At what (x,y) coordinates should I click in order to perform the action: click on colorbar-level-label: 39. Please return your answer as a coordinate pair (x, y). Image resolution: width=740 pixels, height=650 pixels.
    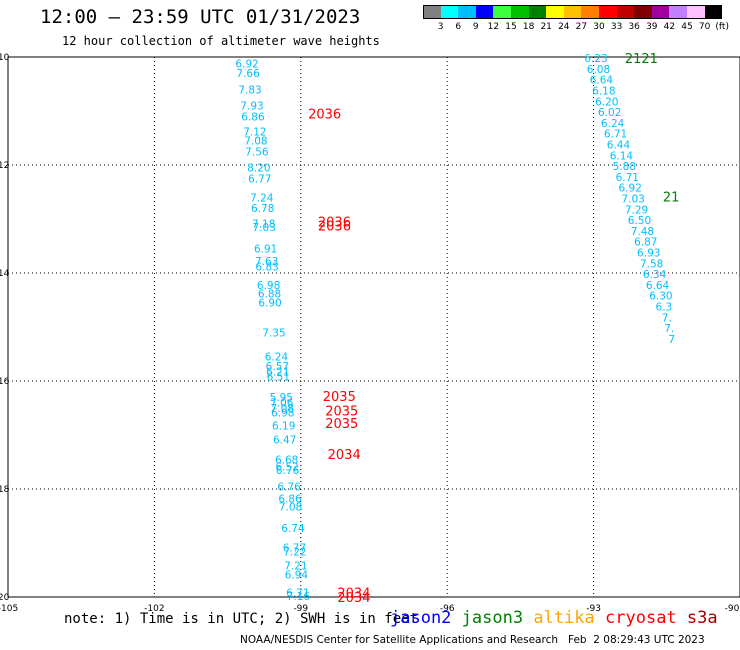
    Looking at the image, I should click on (652, 27).